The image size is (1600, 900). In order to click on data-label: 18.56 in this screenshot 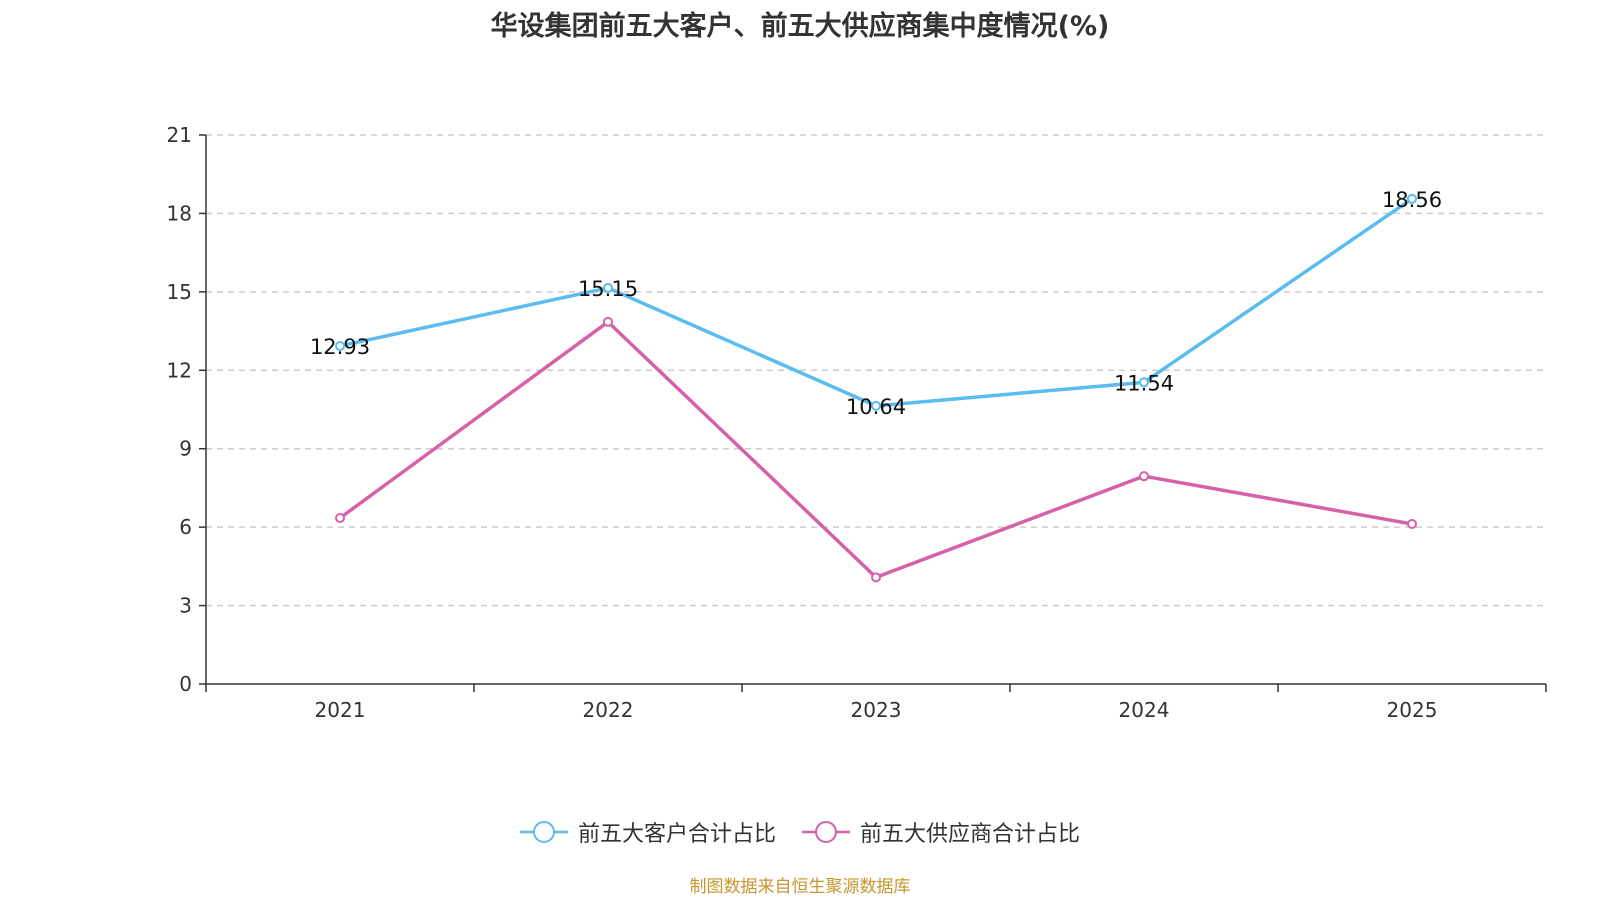, I will do `click(1412, 200)`.